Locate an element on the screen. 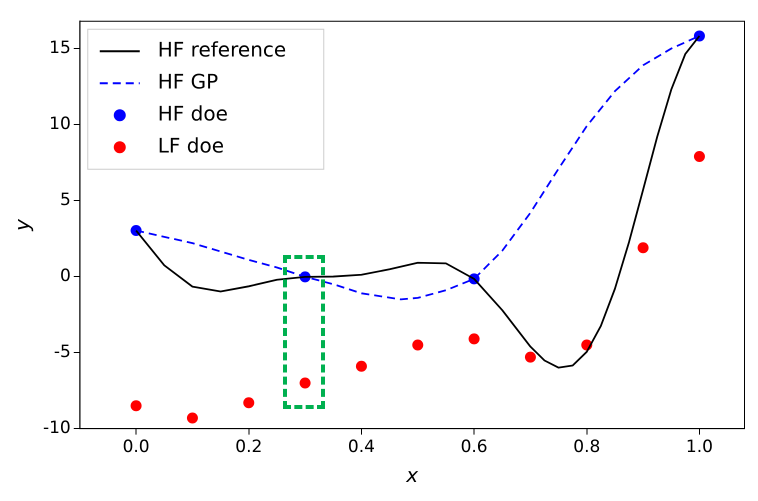 Image resolution: width=758 pixels, height=501 pixels. x-tick-label: 0.8 is located at coordinates (586, 447).